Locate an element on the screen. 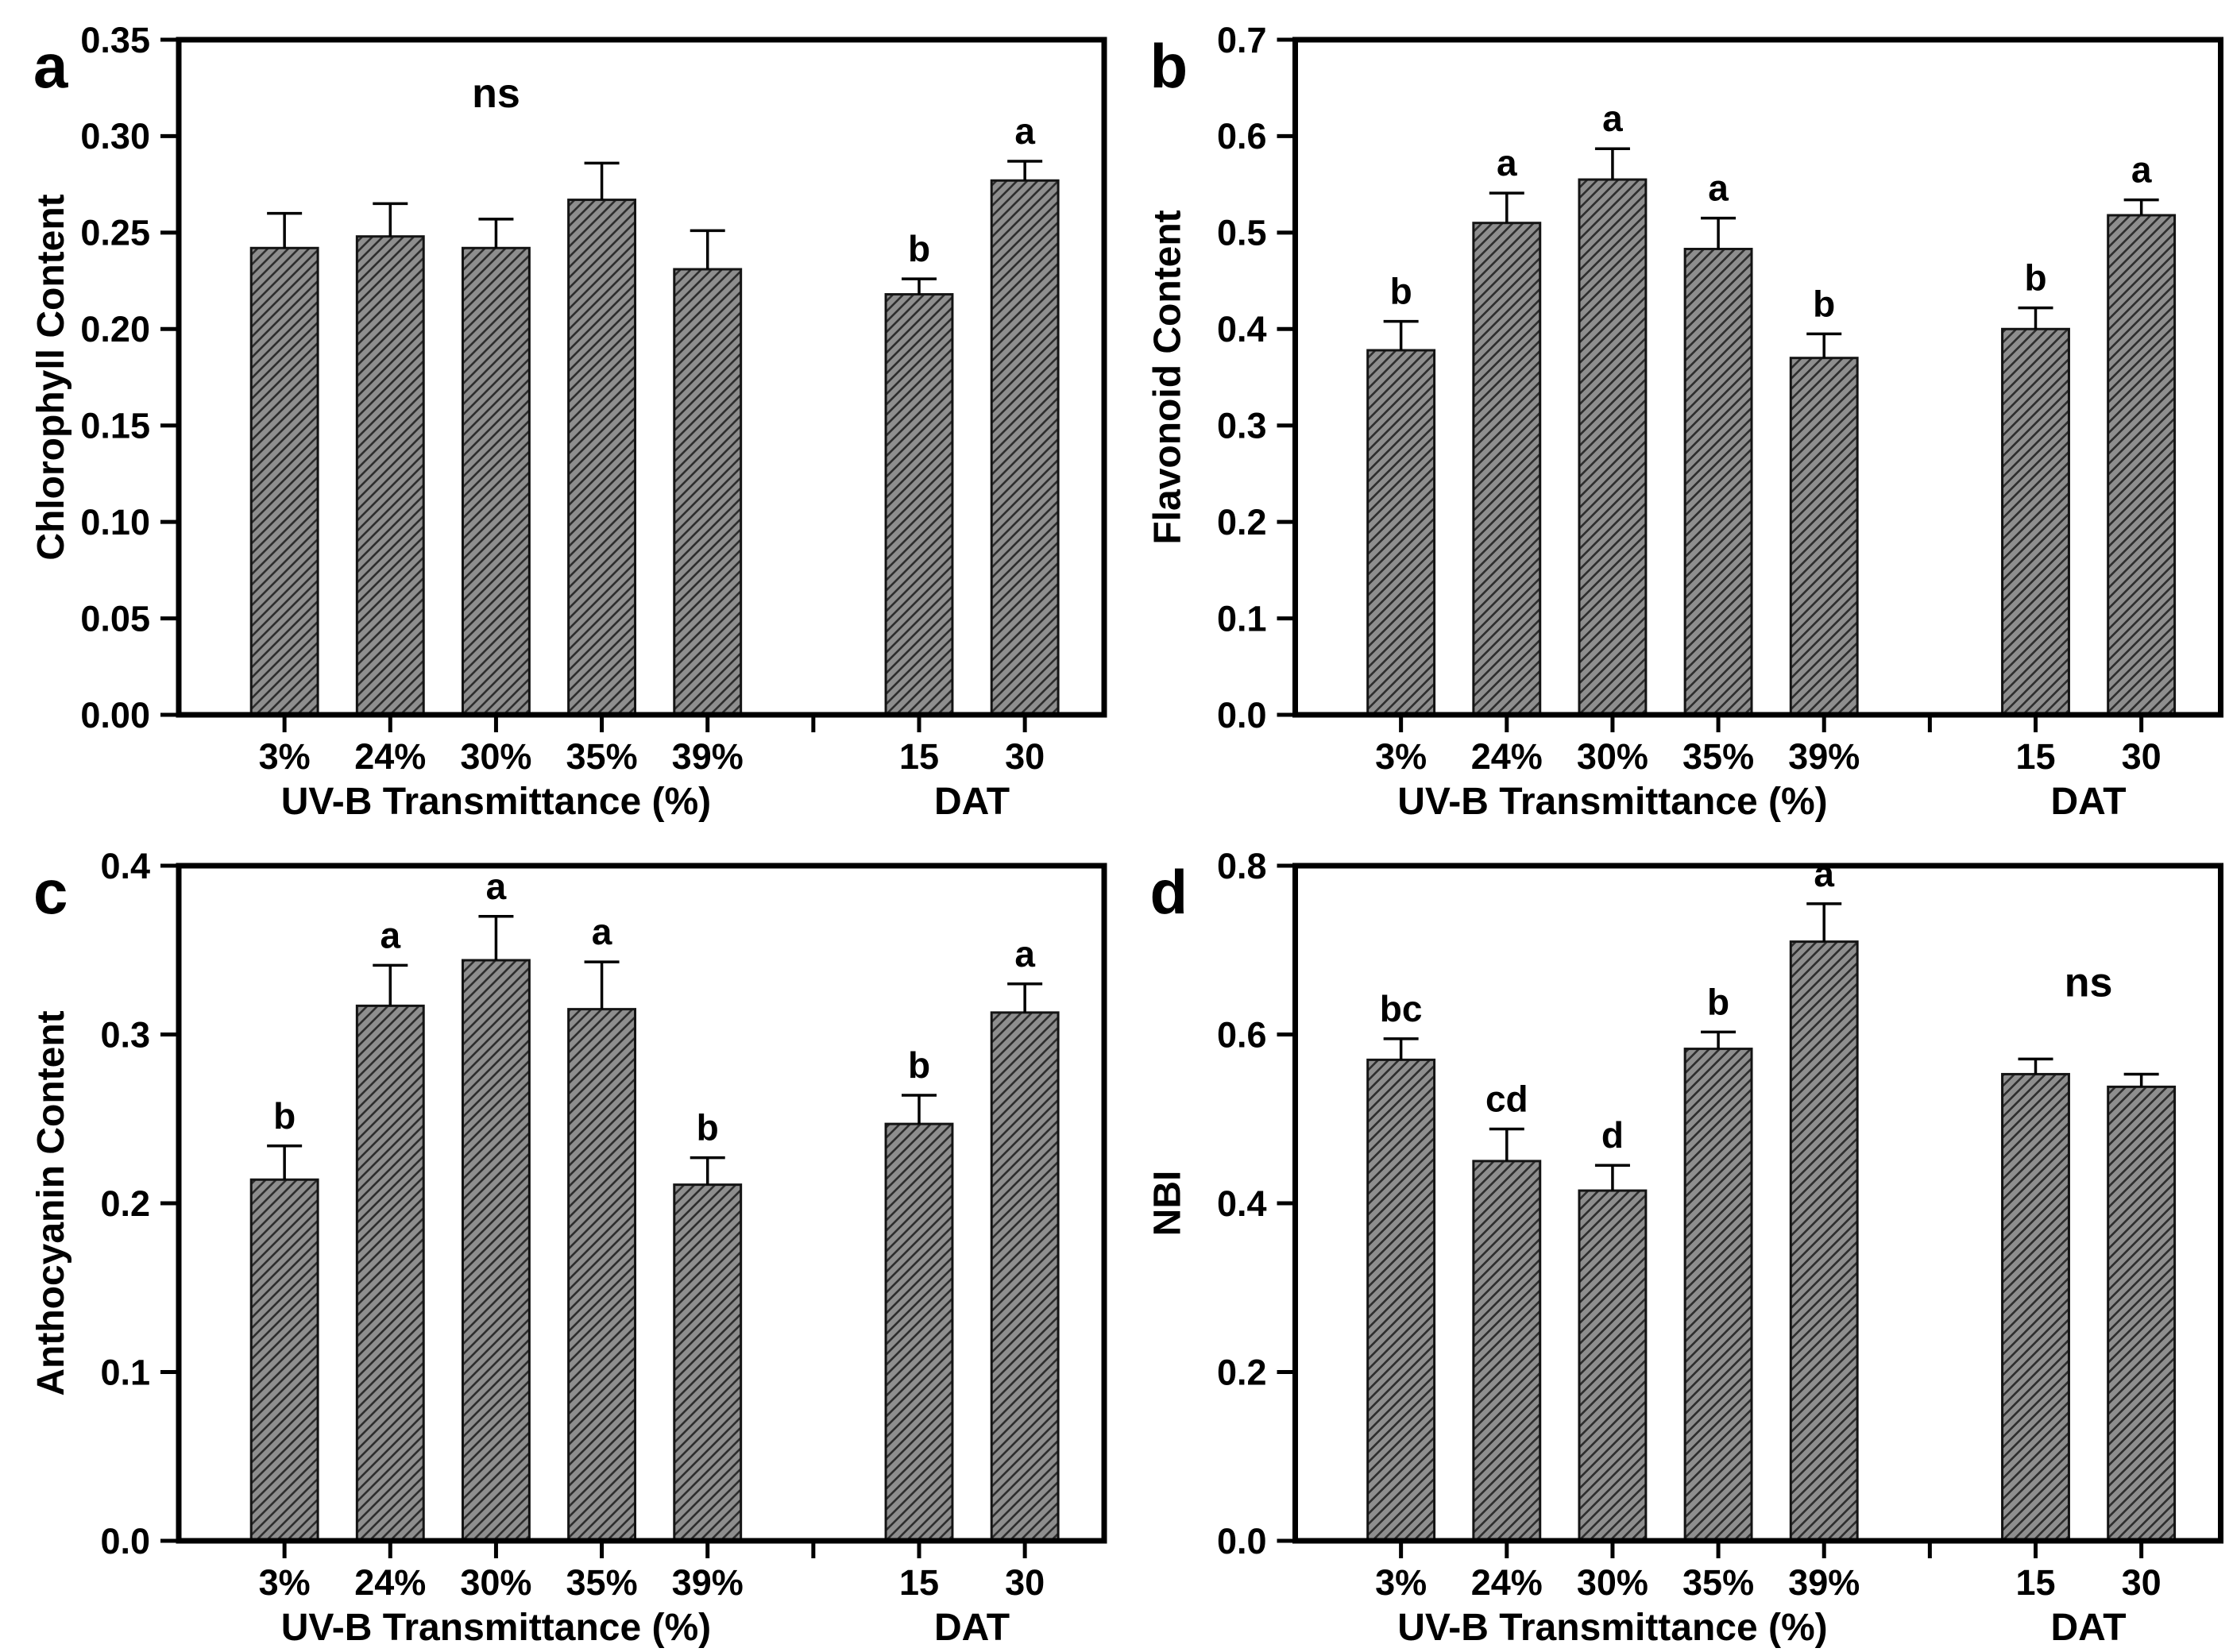 The height and width of the screenshot is (1652, 2233). x-category-label: 30 is located at coordinates (1025, 756).